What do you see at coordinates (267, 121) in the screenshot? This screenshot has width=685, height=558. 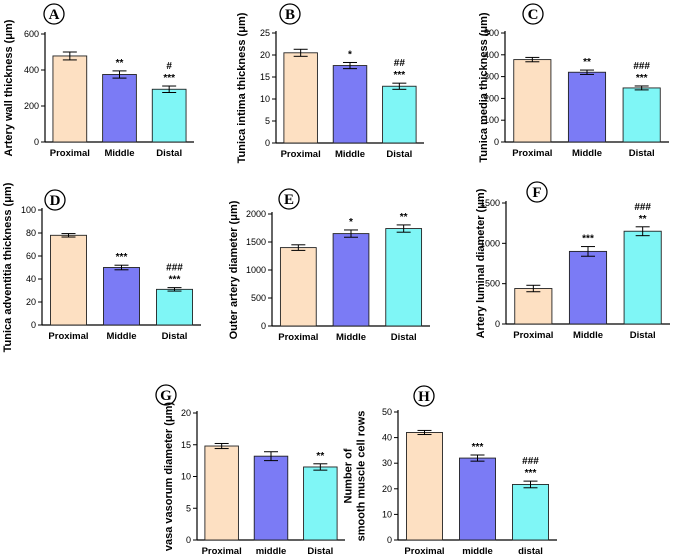 I see `y-tick-label: 5` at bounding box center [267, 121].